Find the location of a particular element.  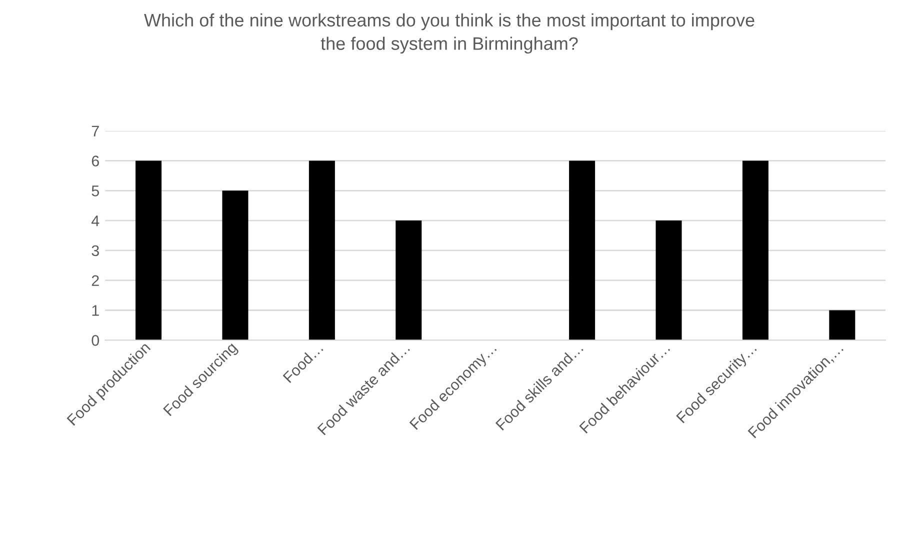

y-tick-label: 0 is located at coordinates (96, 340).